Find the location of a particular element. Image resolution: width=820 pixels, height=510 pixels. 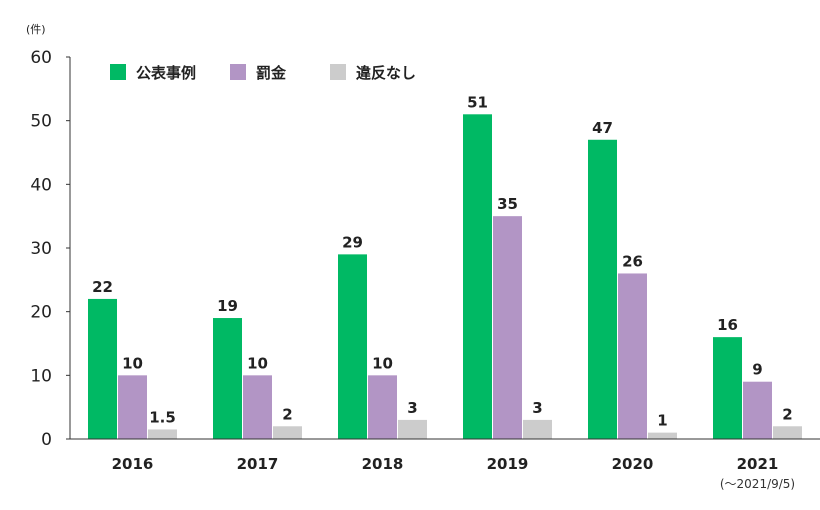

y-tick-label: 30 is located at coordinates (41, 249).